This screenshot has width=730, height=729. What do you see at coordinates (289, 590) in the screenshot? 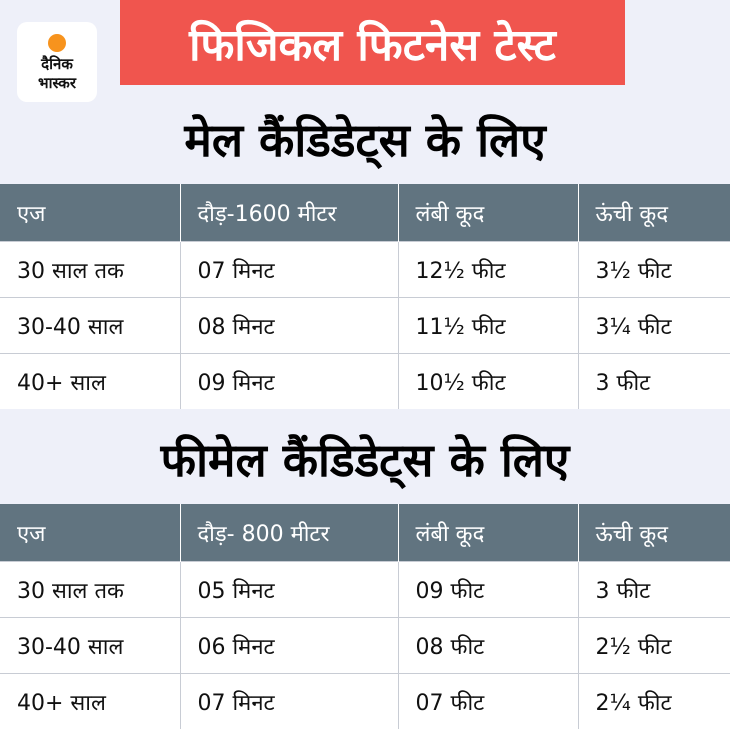
I see `cell-run: 05 मिनट` at bounding box center [289, 590].